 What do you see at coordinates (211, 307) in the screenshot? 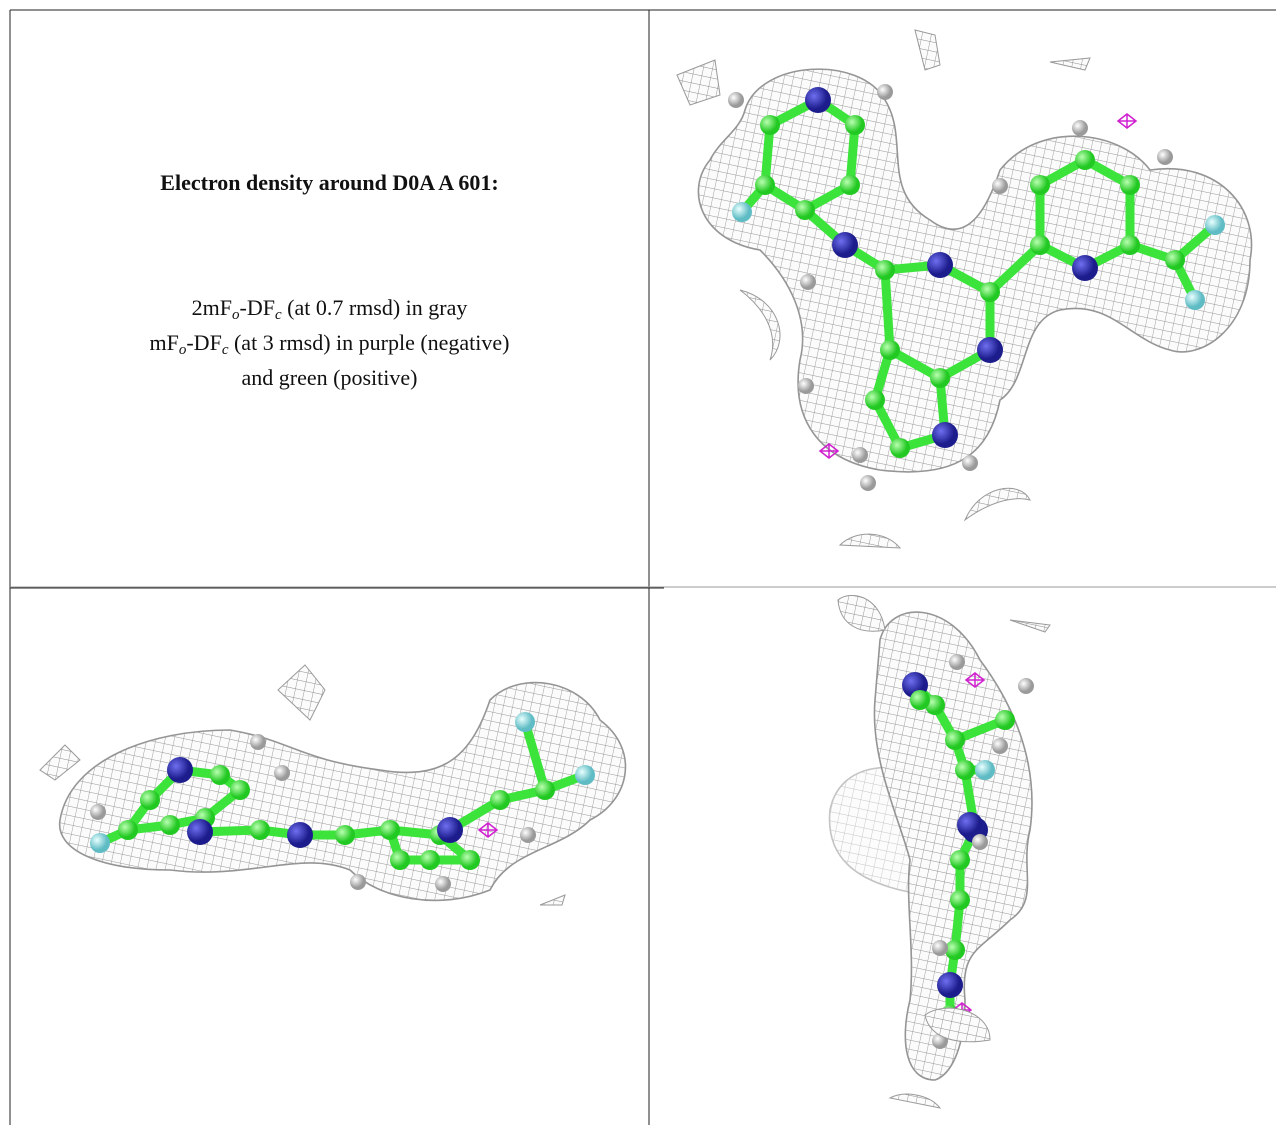
I see `text: 2mF` at bounding box center [211, 307].